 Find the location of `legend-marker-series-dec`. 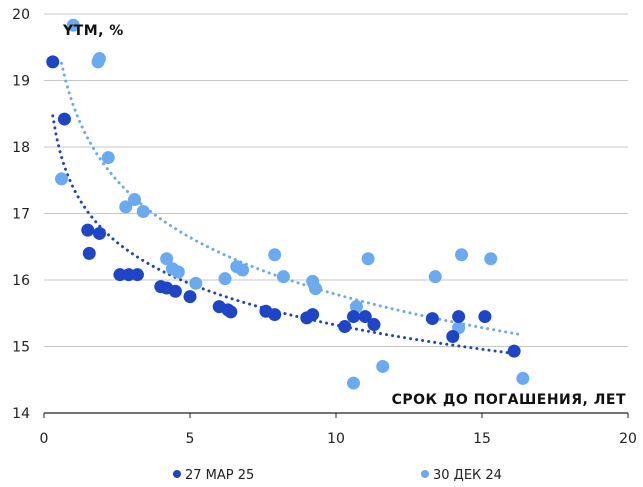

legend-marker-series-dec is located at coordinates (425, 474).